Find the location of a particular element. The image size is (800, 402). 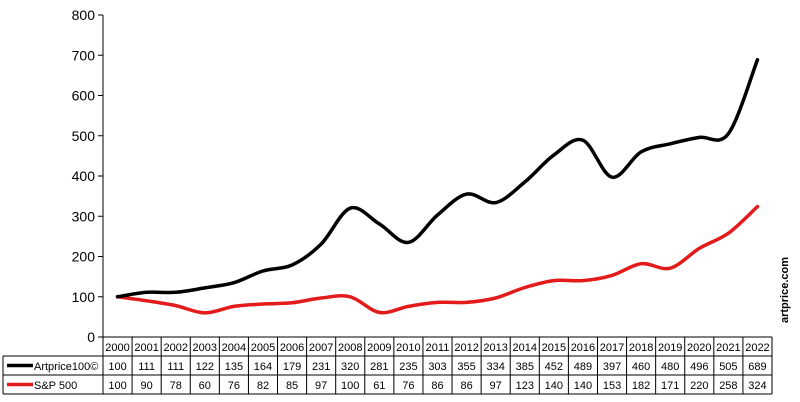

x-tick-label: 2006 is located at coordinates (292, 348).